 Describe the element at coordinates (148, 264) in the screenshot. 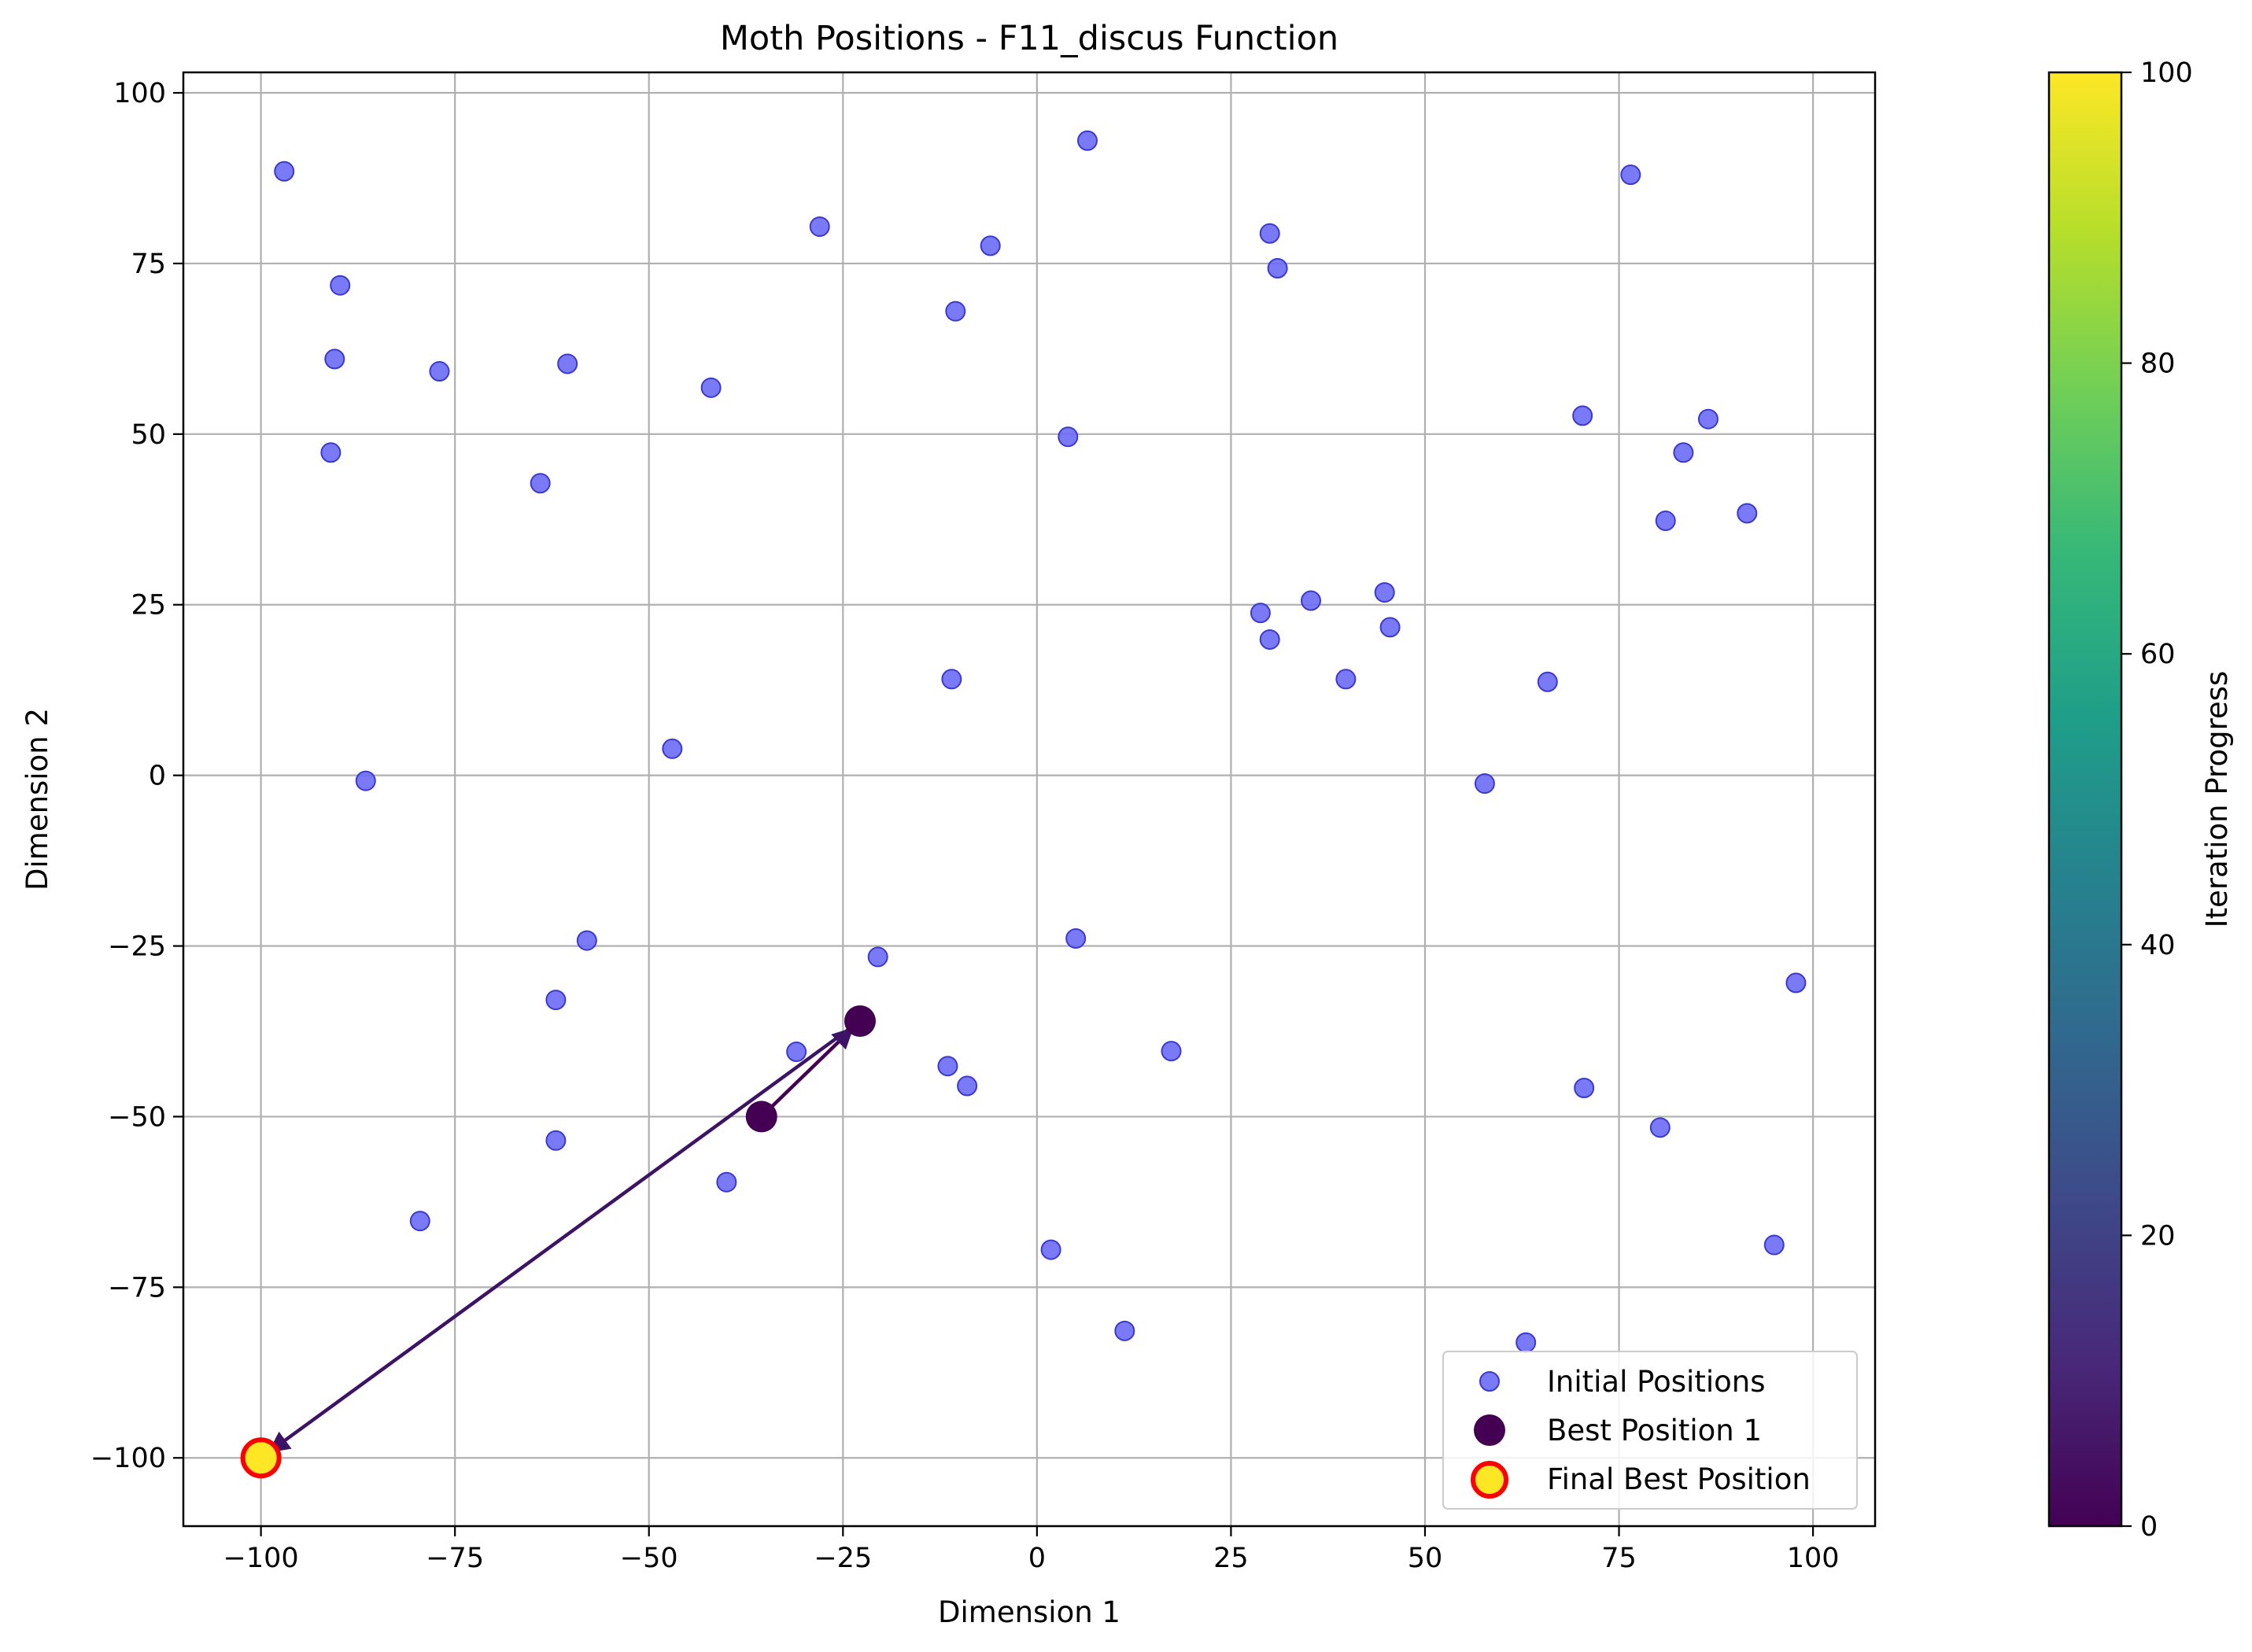

I see `y-tick-label: 75` at that location.